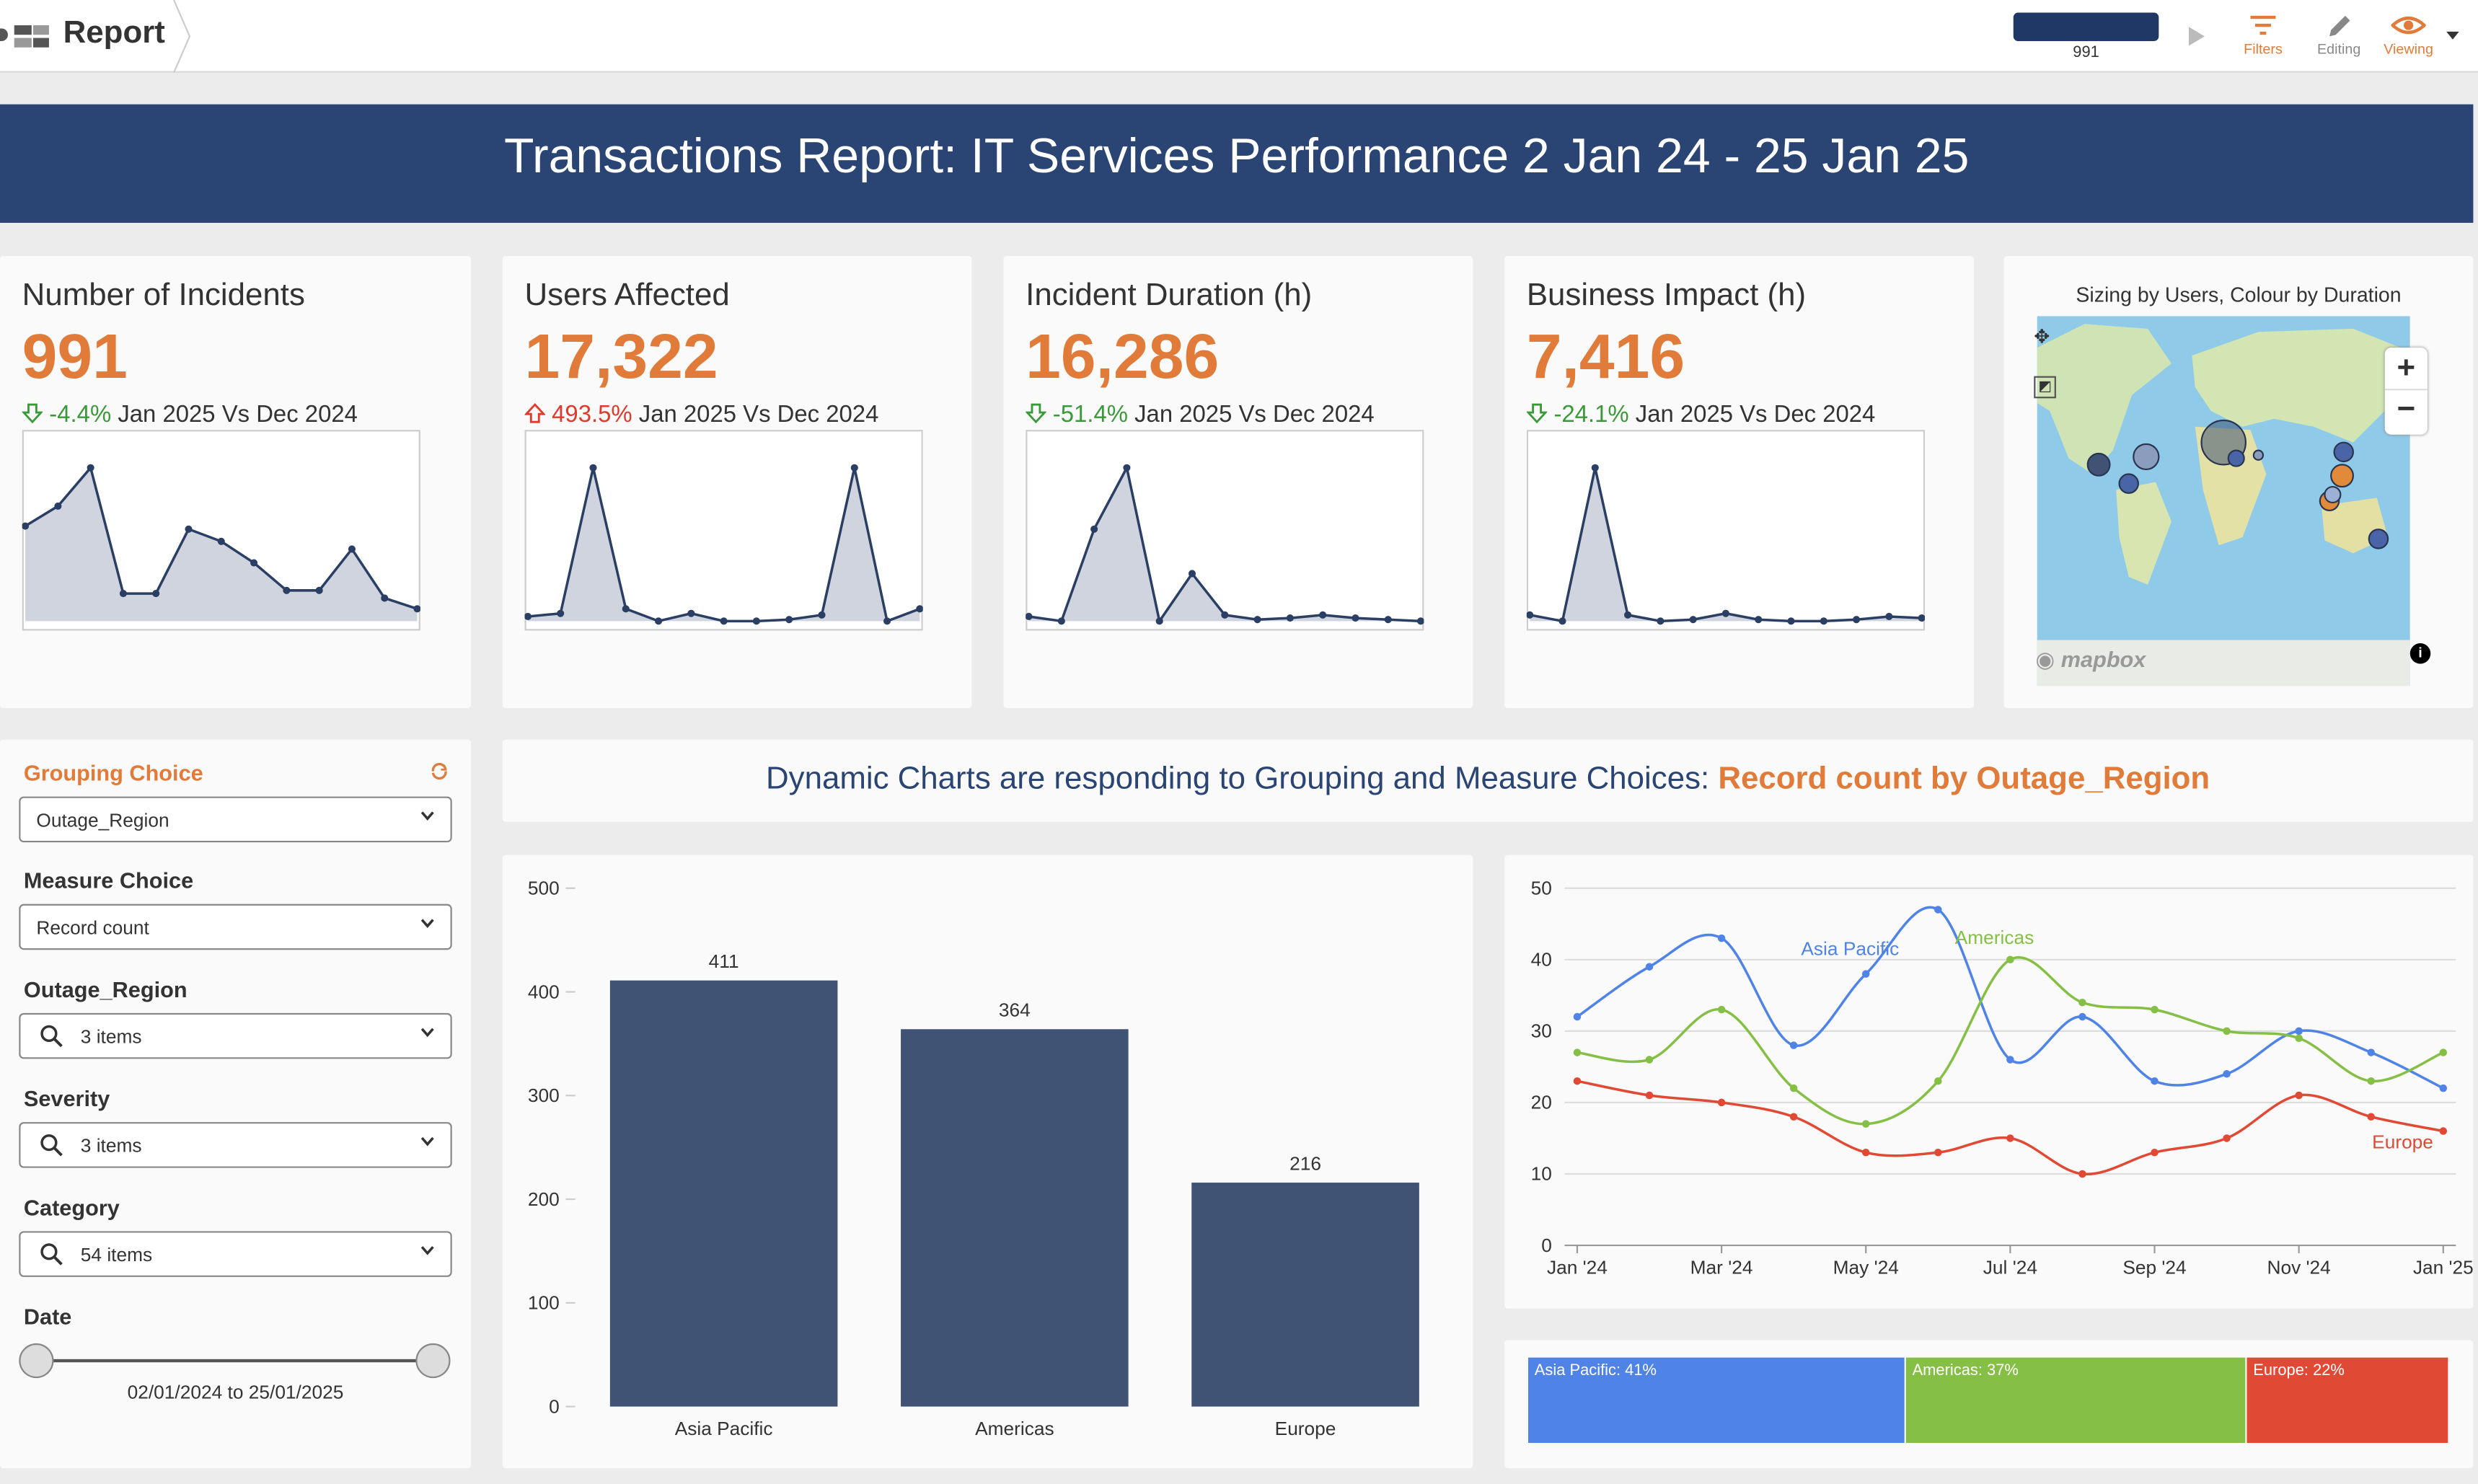 This screenshot has width=2478, height=1484. Describe the element at coordinates (2409, 35) in the screenshot. I see `viewing-button: Viewing` at that location.